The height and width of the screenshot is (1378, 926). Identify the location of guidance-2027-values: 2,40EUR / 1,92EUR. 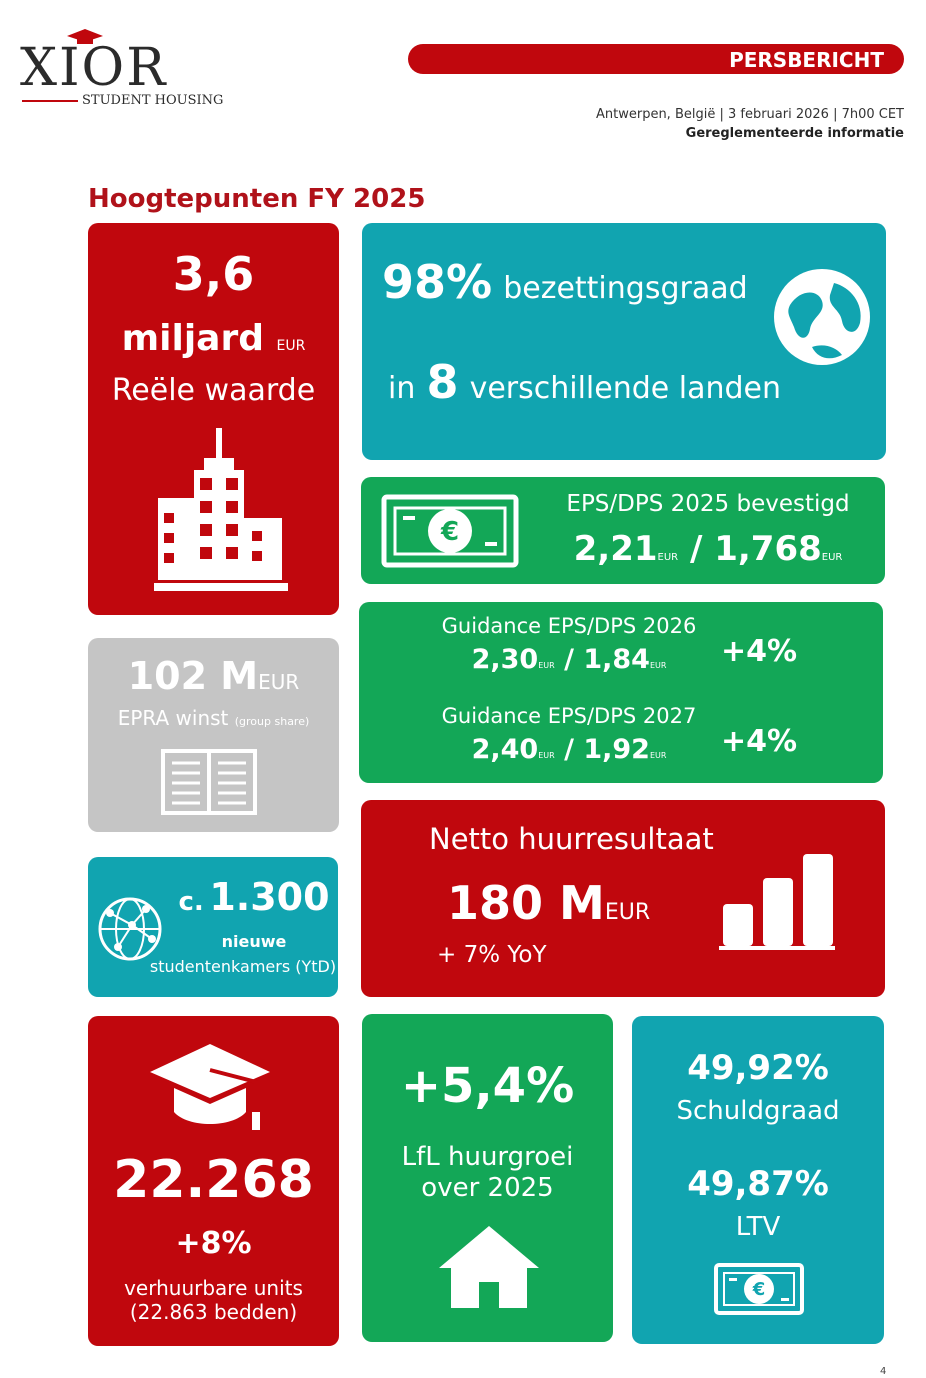
(569, 749).